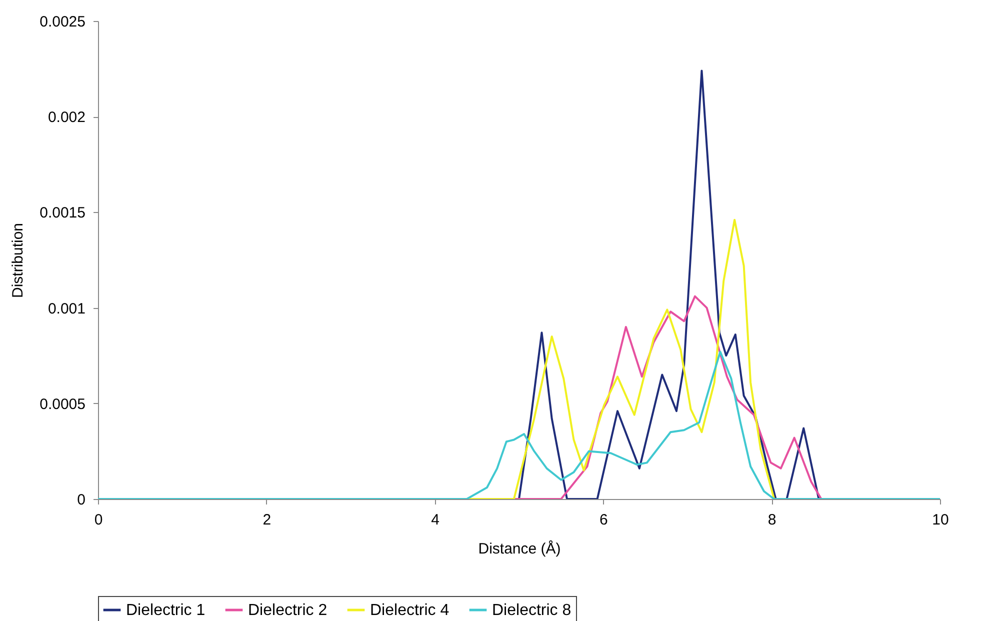 This screenshot has width=981, height=621. What do you see at coordinates (532, 610) in the screenshot?
I see `legend-label: Dielectric 8` at bounding box center [532, 610].